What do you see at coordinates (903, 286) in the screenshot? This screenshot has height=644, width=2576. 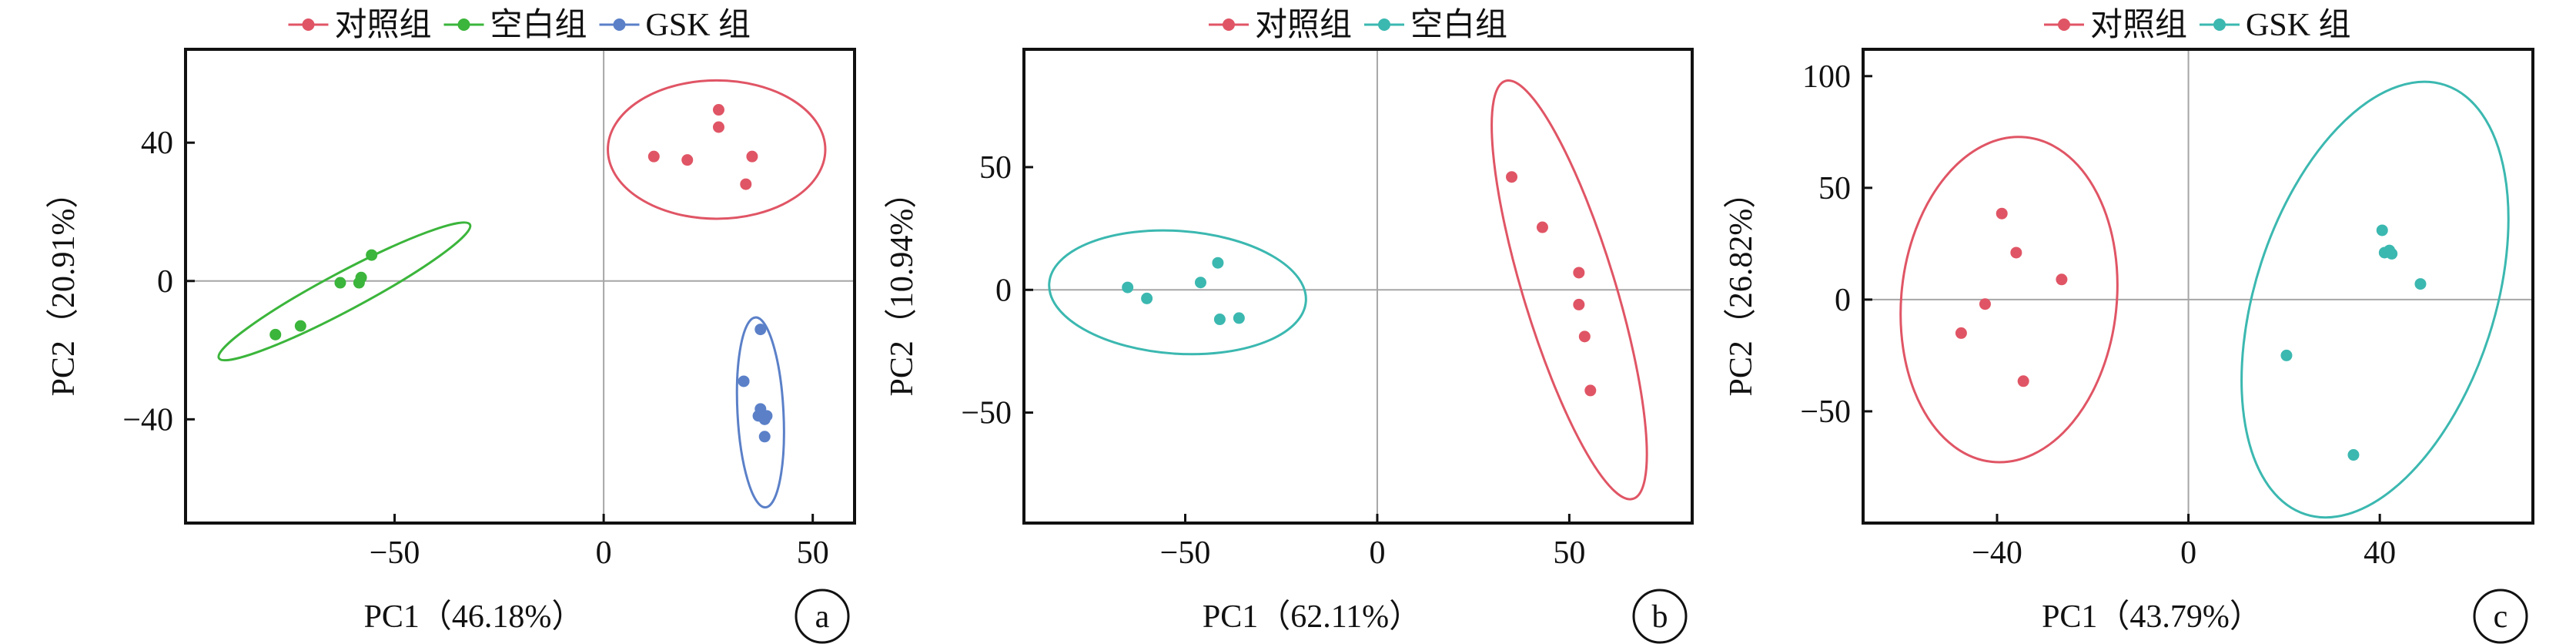 I see `y-axis-label: PC2（10.94%）` at bounding box center [903, 286].